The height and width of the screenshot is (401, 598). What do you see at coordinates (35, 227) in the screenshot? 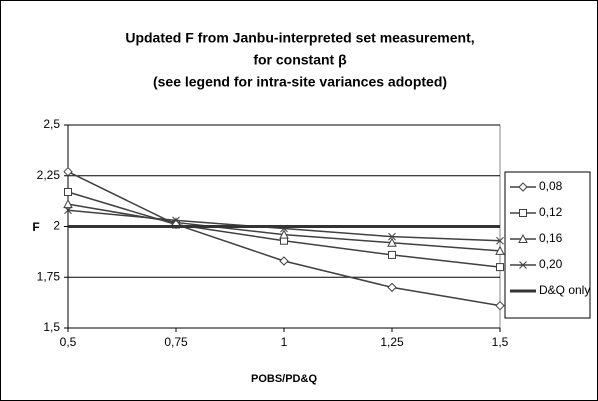
I see `y-axis-label: F` at bounding box center [35, 227].